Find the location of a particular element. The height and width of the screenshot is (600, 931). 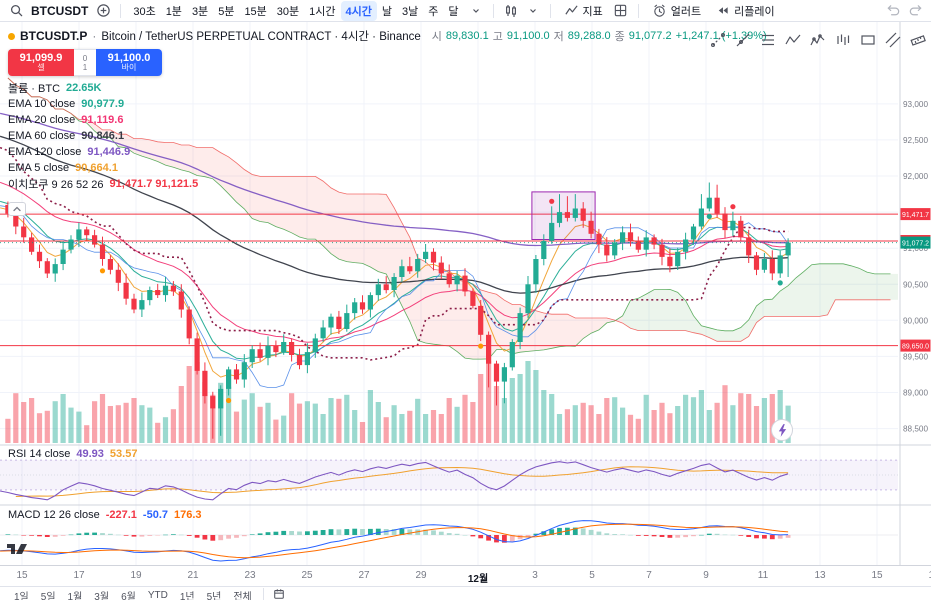

rsi-value-1: 49.93 is located at coordinates (90, 454).